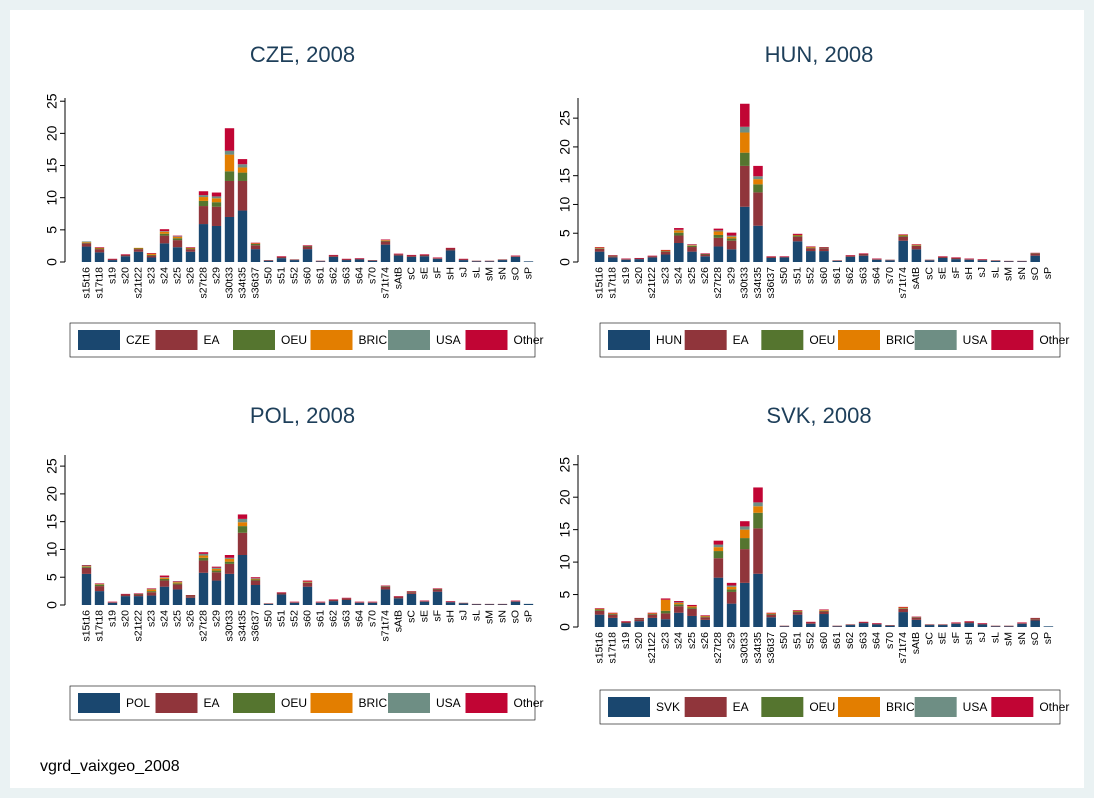 The height and width of the screenshot is (798, 1094). I want to click on x-tick-label: sN, so click(502, 273).